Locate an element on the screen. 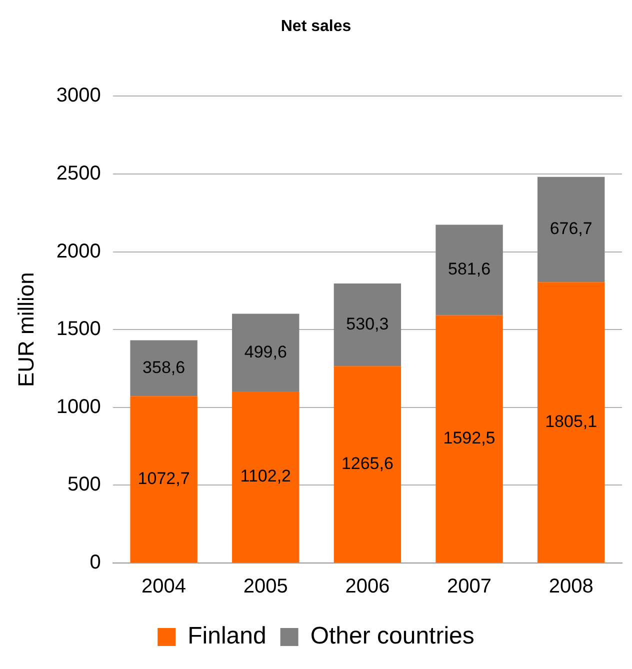 This screenshot has width=632, height=669. chart-title: Net sales is located at coordinates (316, 27).